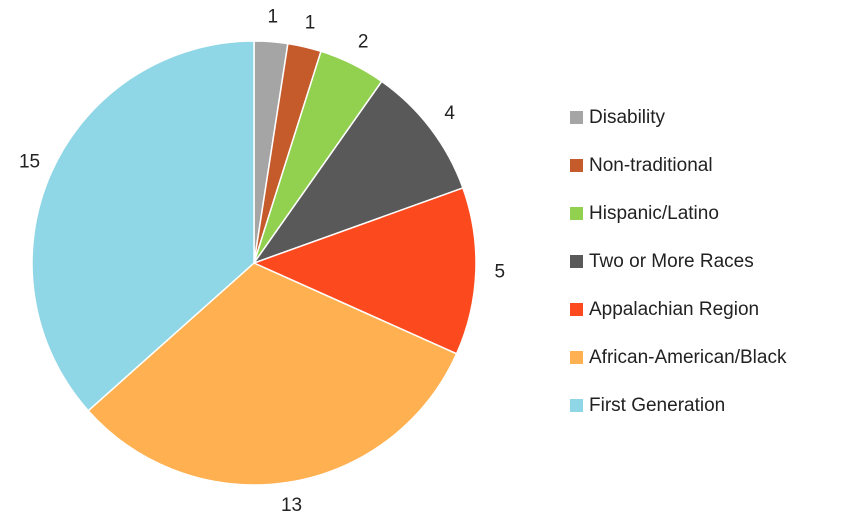  I want to click on legend-label: Hispanic/Latino, so click(654, 213).